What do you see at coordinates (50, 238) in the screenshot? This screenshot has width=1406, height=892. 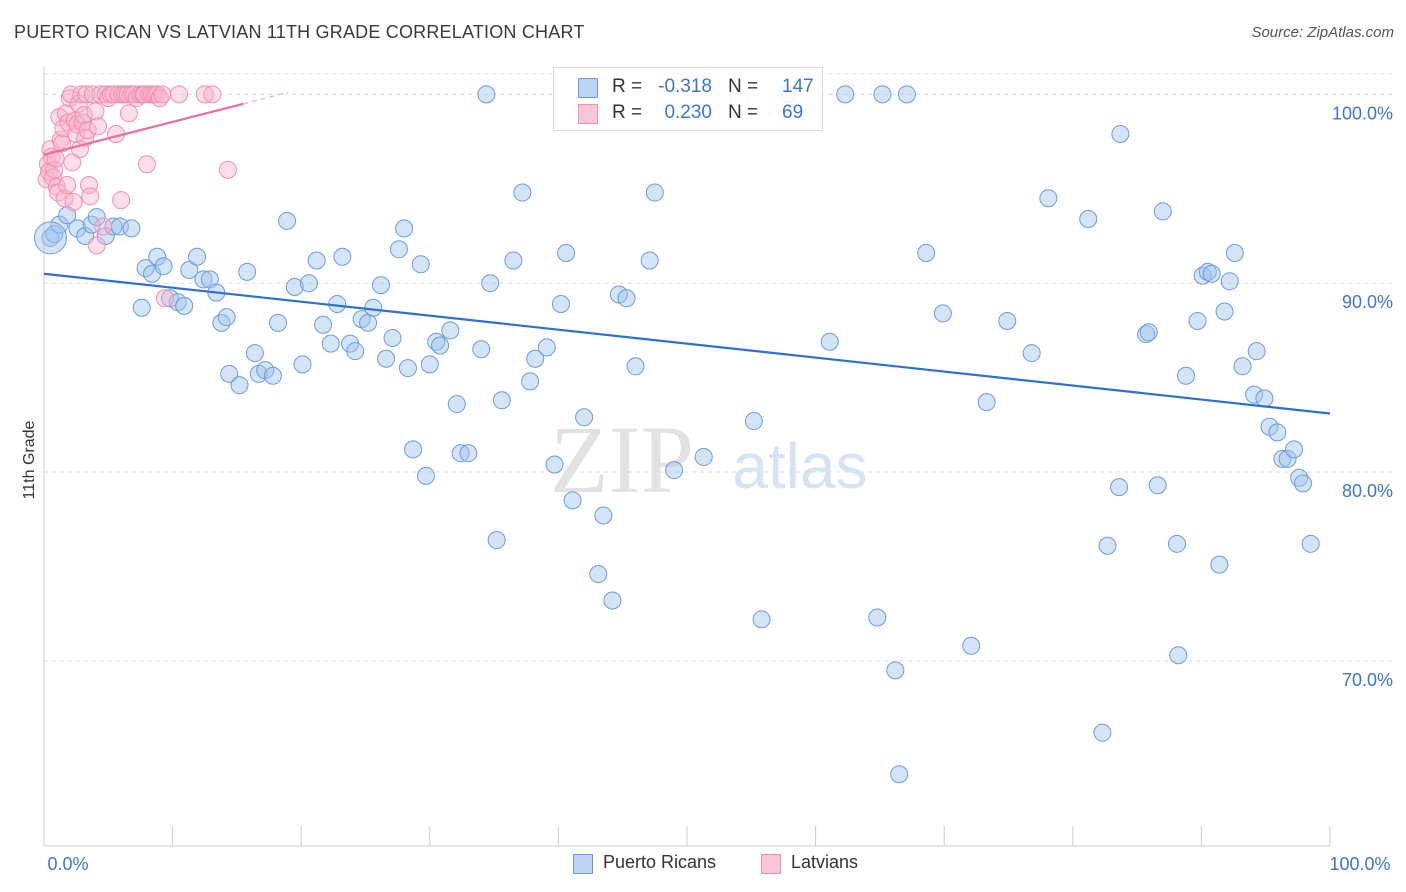 I see `point-puerto-ricans-large` at bounding box center [50, 238].